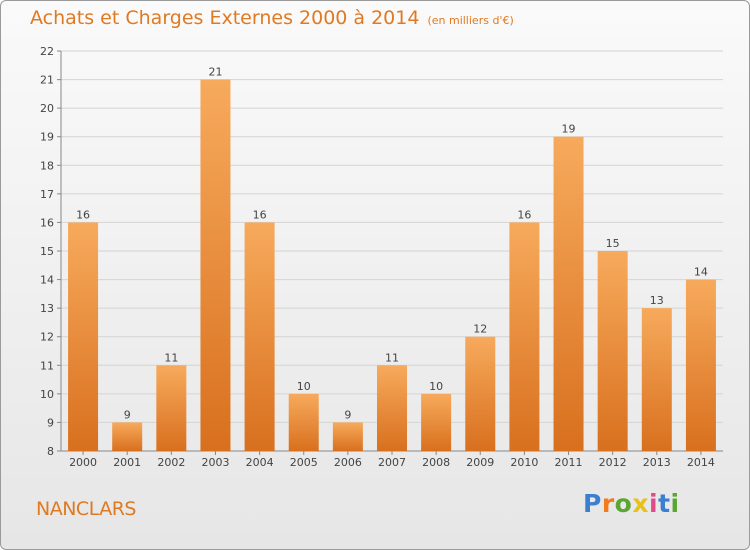 Image resolution: width=750 pixels, height=550 pixels. What do you see at coordinates (47, 280) in the screenshot?
I see `y-tick-label: 14` at bounding box center [47, 280].